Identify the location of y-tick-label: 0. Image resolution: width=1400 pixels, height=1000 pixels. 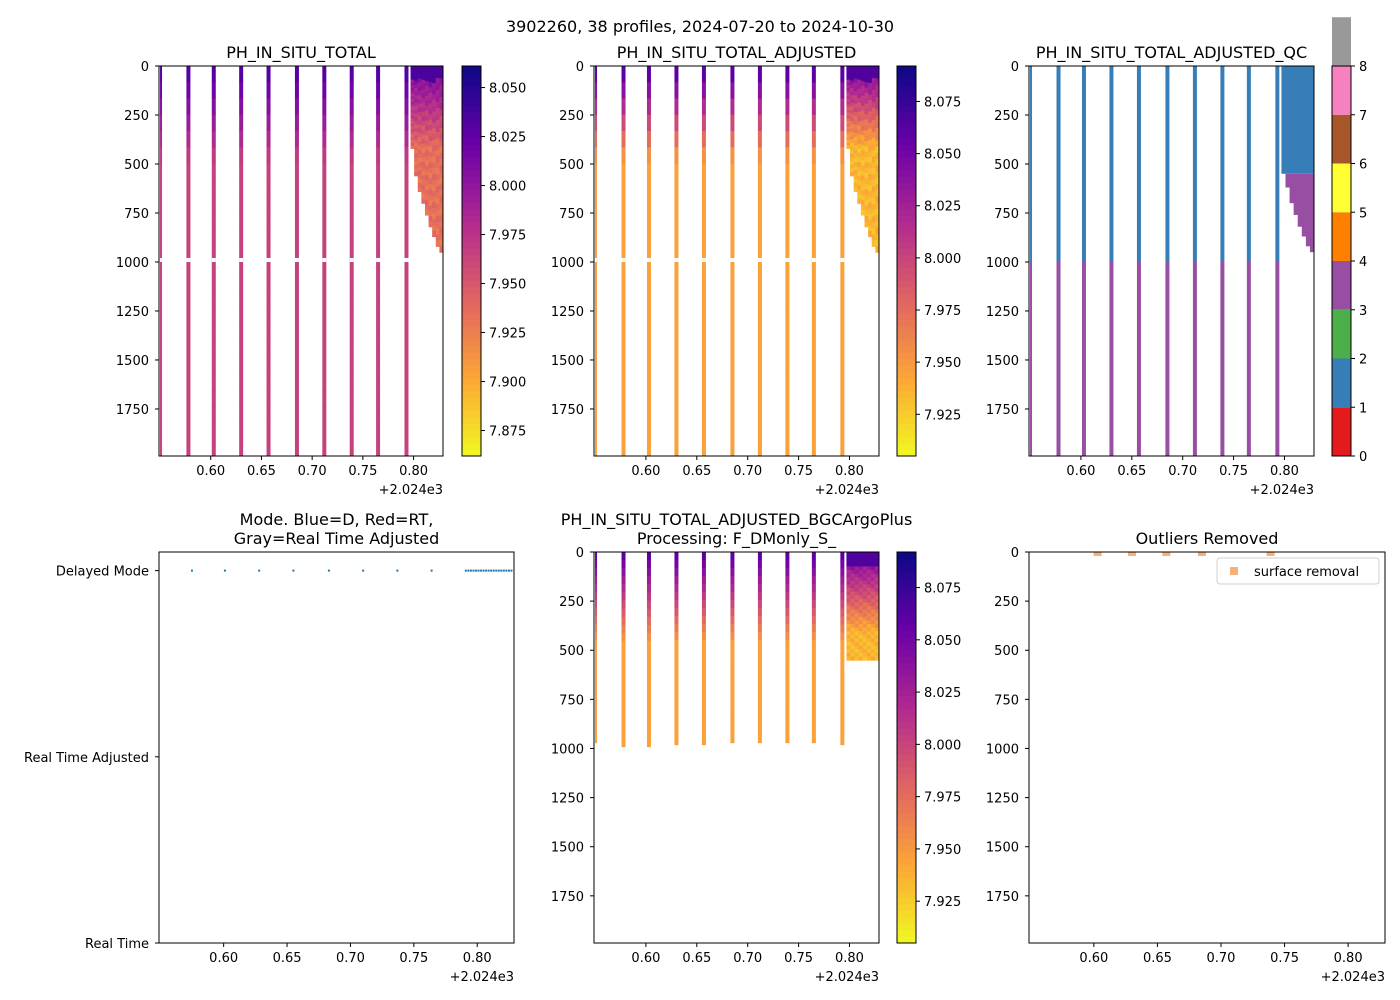
(580, 67).